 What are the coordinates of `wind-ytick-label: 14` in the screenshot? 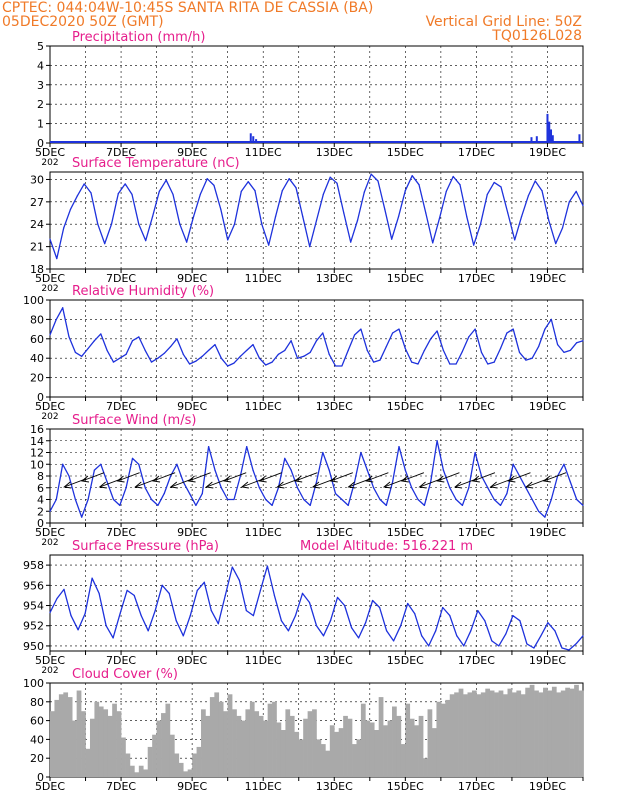 It's located at (37, 441).